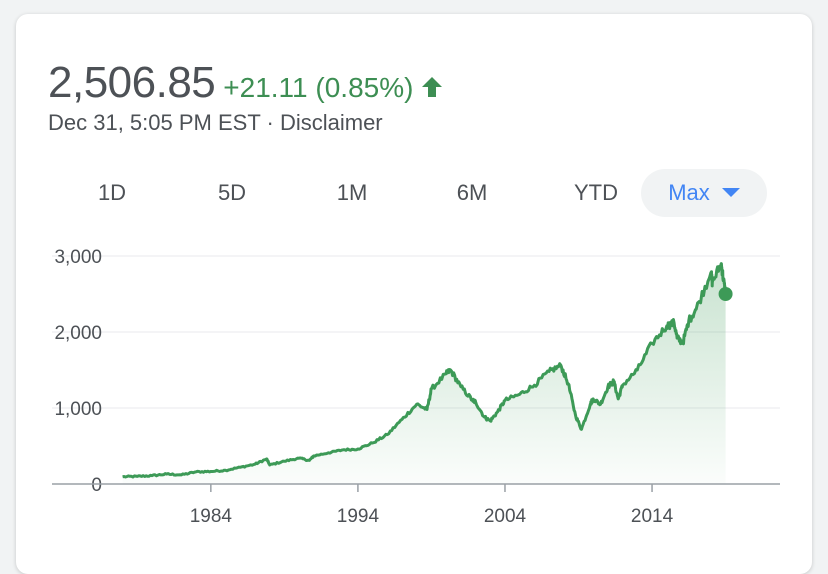 The height and width of the screenshot is (574, 828). What do you see at coordinates (408, 194) in the screenshot?
I see `time-range-selector: 1D 5D 1M 6M YTD Max` at bounding box center [408, 194].